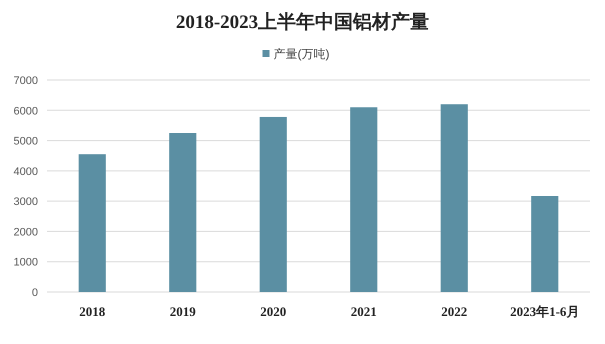 The height and width of the screenshot is (344, 605). Describe the element at coordinates (26, 202) in the screenshot. I see `y-tick-label: 3000` at that location.